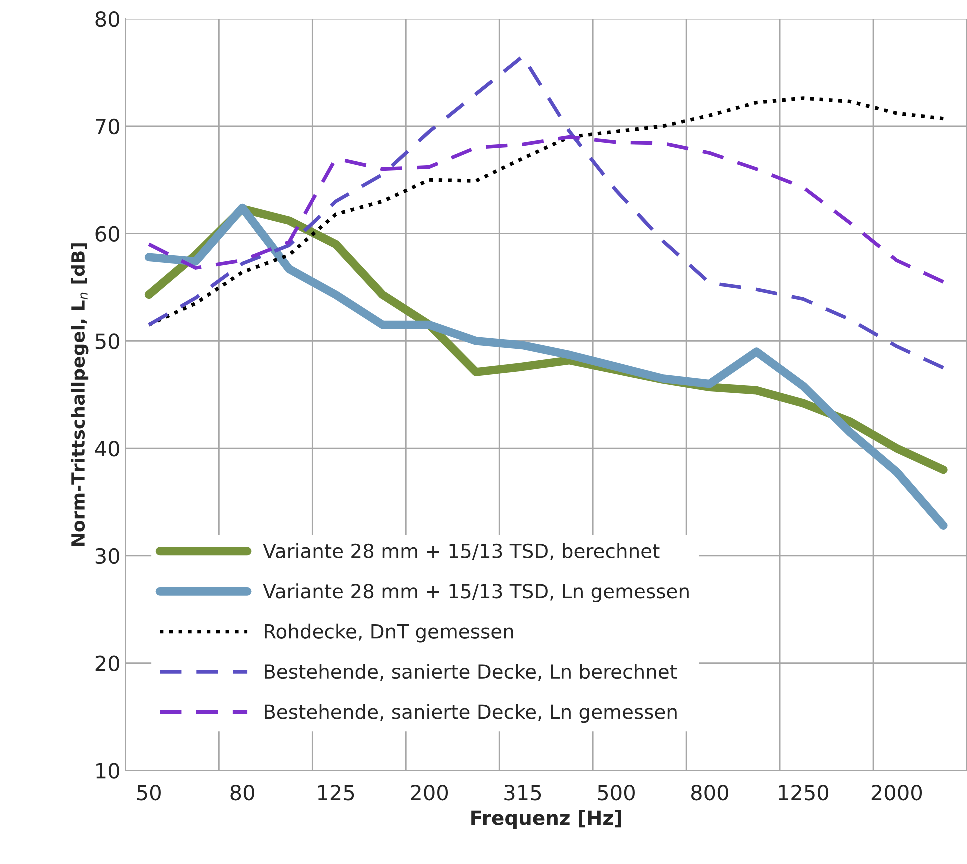 The height and width of the screenshot is (864, 967). What do you see at coordinates (389, 633) in the screenshot?
I see `legend-label: Rohdecke, DnT gemessen` at bounding box center [389, 633].